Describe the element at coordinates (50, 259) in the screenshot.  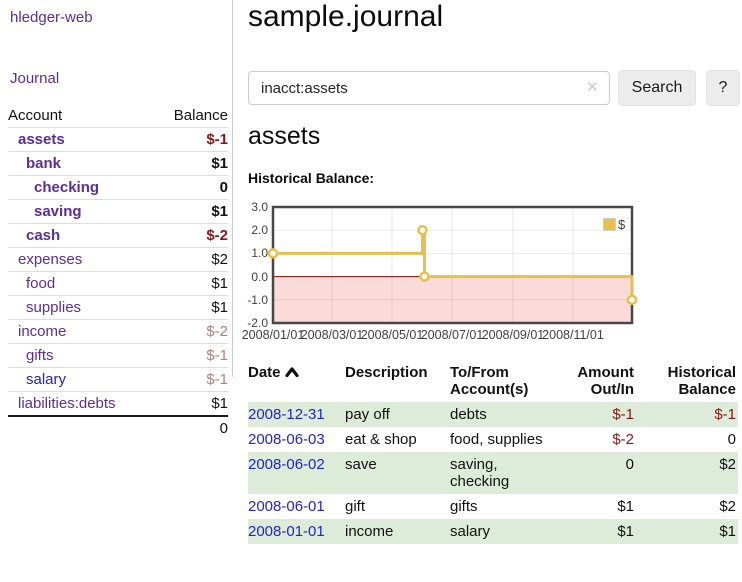
I see `account-link-expenses: expenses` at that location.